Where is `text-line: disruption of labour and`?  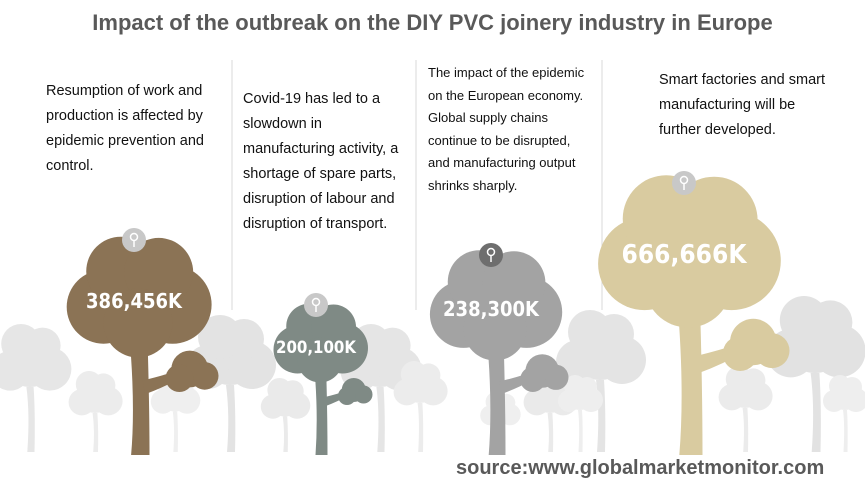 text-line: disruption of labour and is located at coordinates (319, 199).